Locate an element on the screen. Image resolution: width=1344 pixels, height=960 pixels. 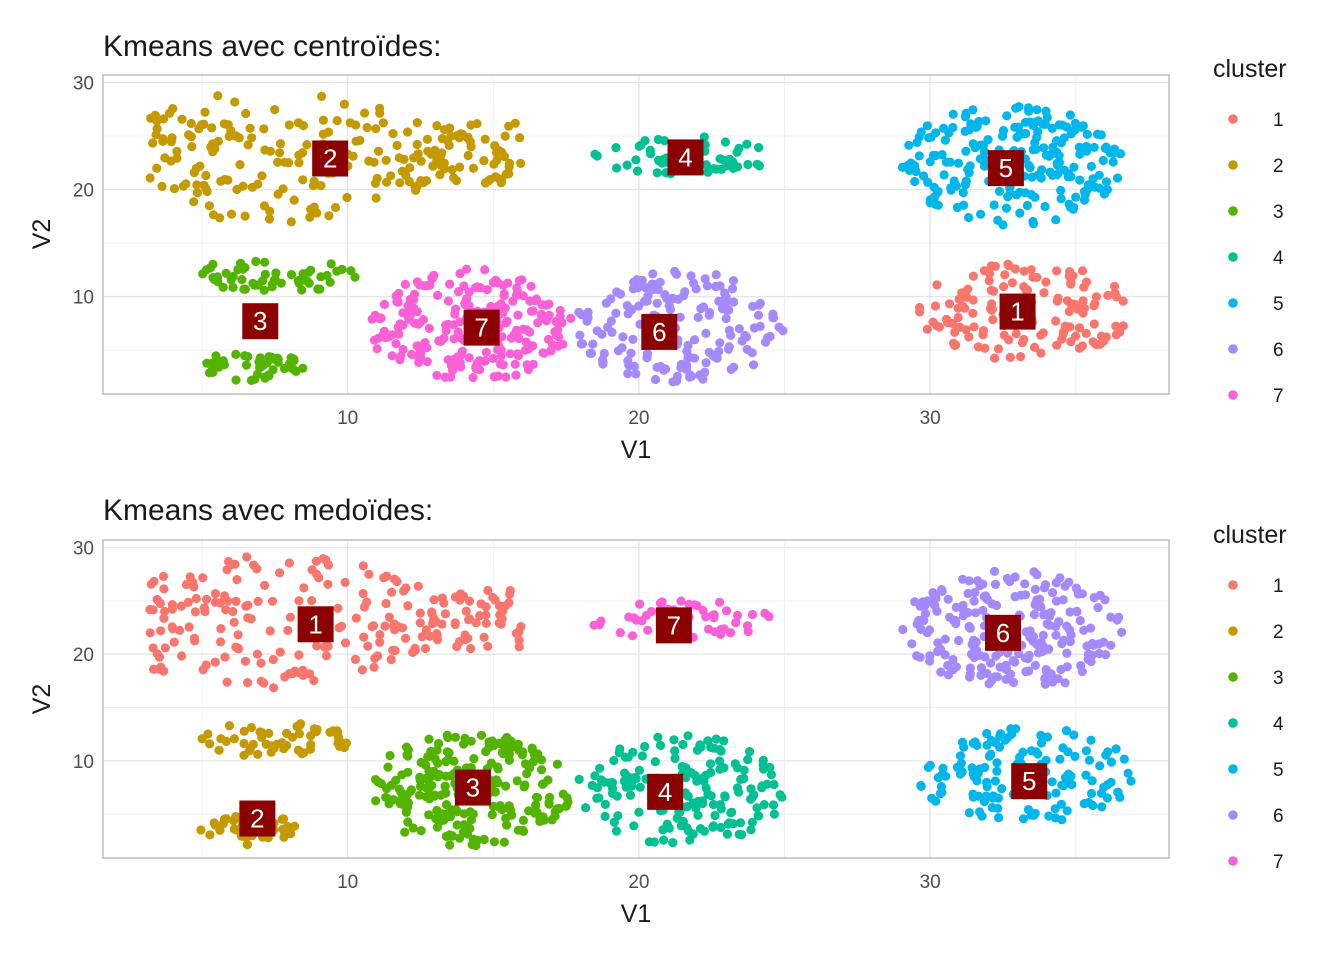
legend-item-4: 4 is located at coordinates (1256, 258).